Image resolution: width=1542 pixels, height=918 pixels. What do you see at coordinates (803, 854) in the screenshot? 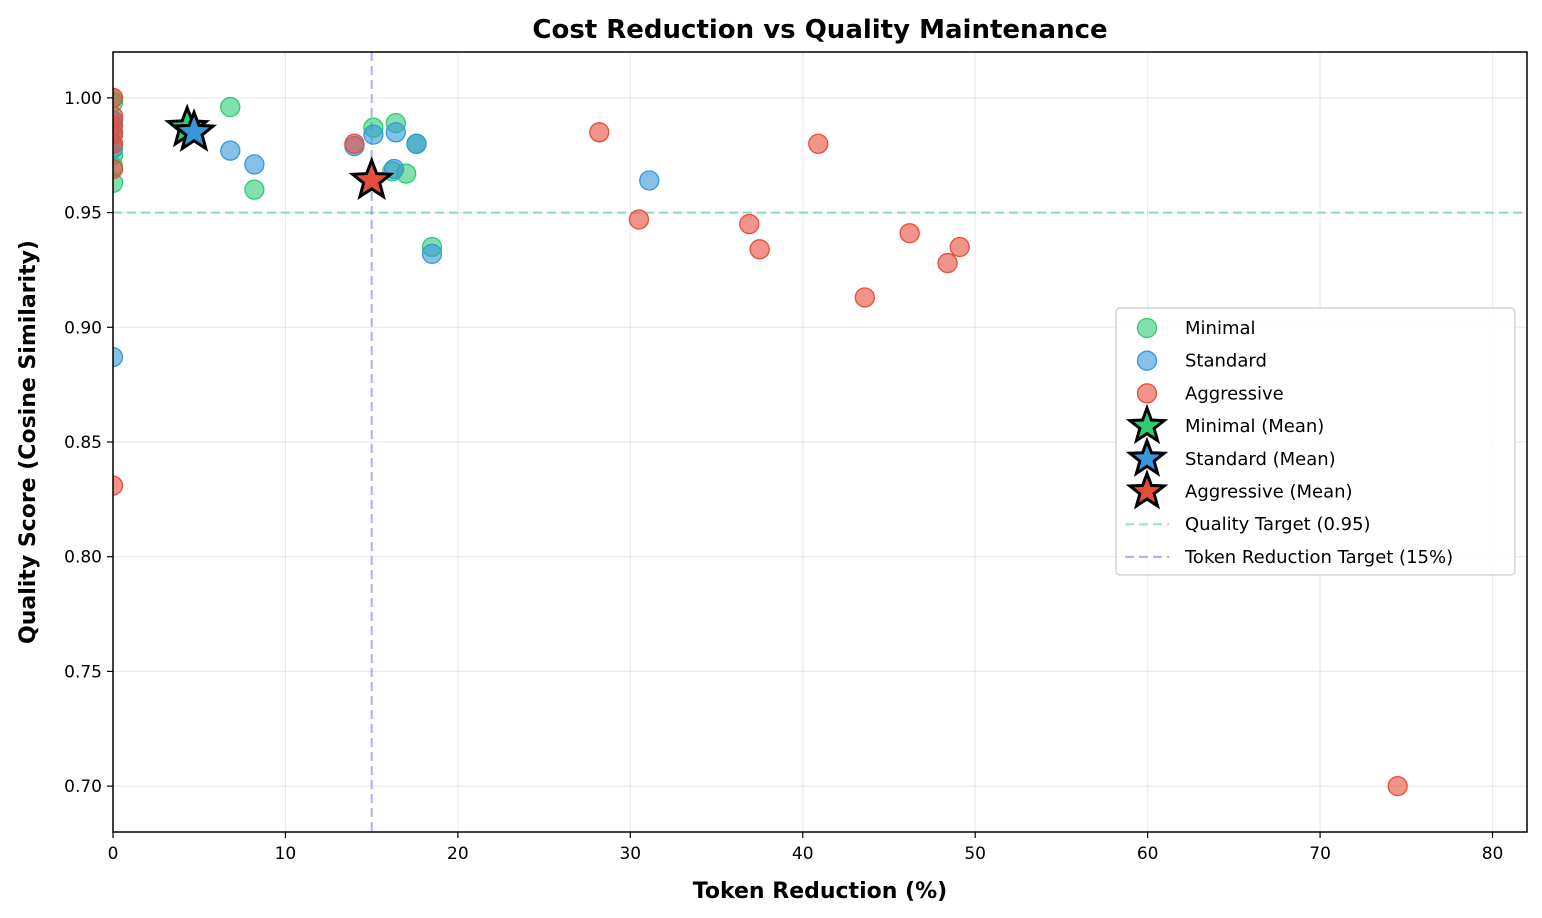
I see `x-tick-label: 40` at bounding box center [803, 854].